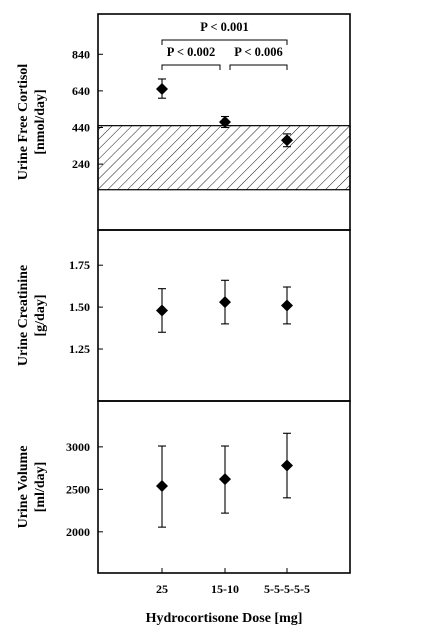 Image resolution: width=431 pixels, height=636 pixels. What do you see at coordinates (40, 316) in the screenshot?
I see `y-axis-unit: [g/day]` at bounding box center [40, 316].